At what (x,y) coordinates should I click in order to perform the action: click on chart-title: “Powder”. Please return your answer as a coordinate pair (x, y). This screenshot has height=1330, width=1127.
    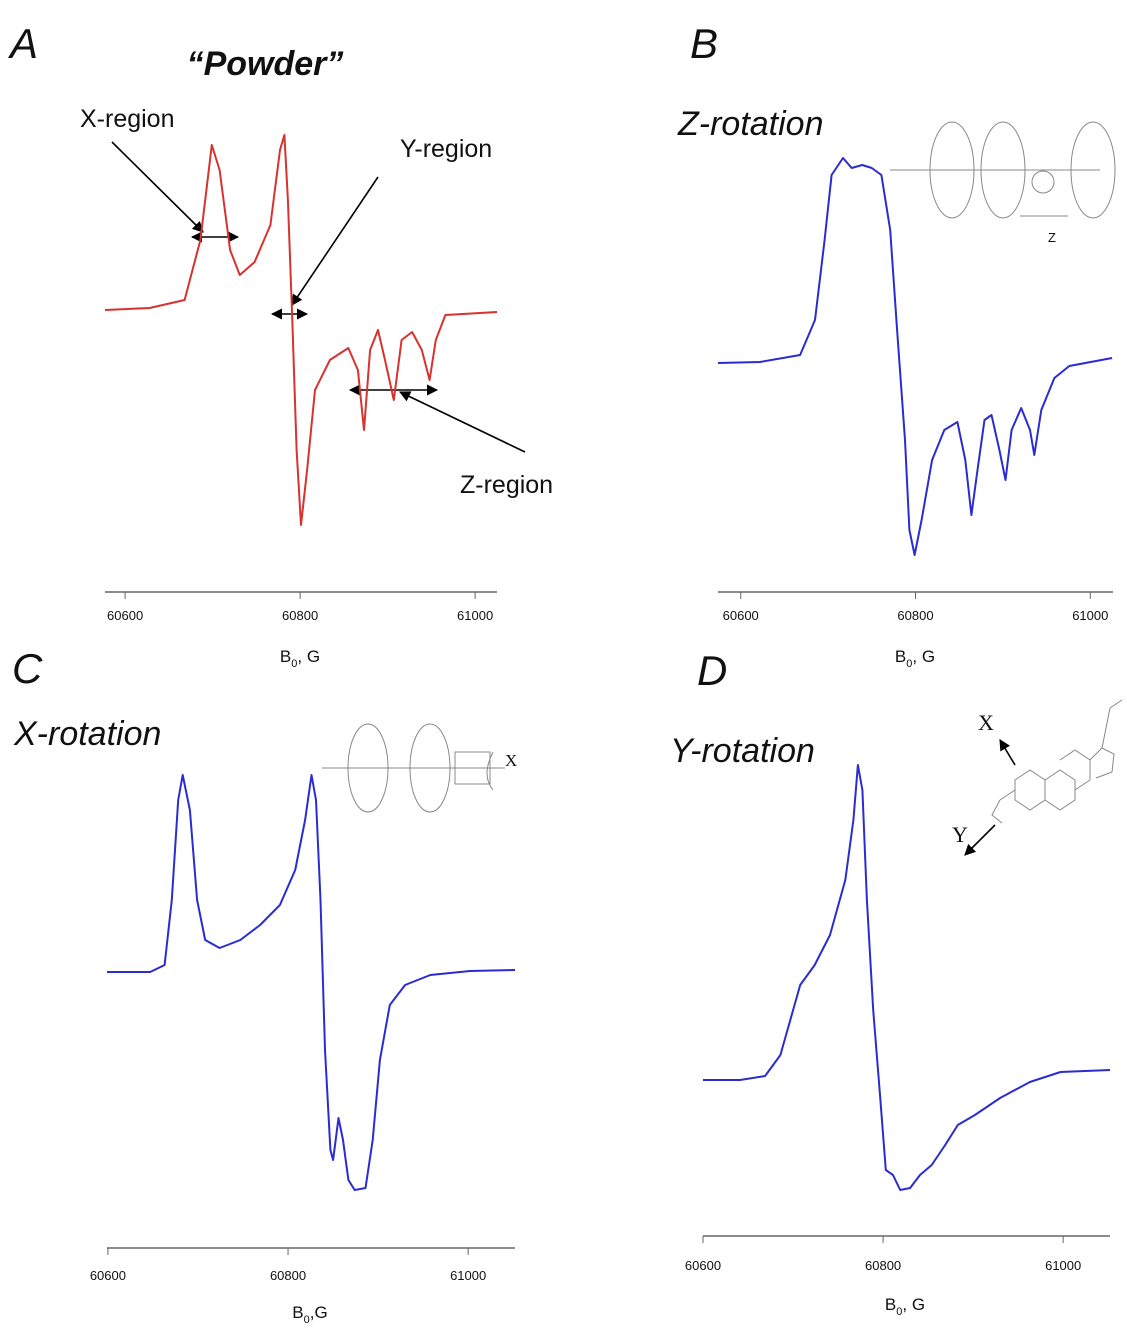
    Looking at the image, I should click on (265, 64).